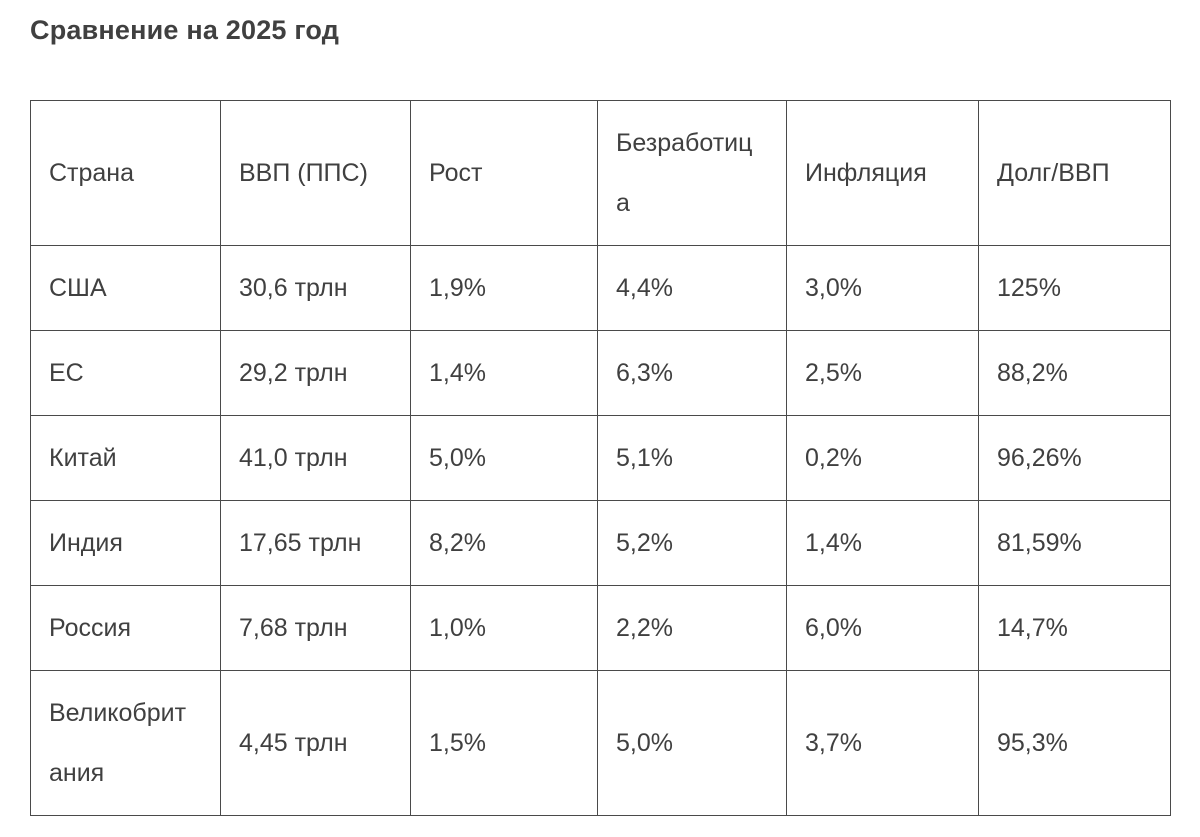 Image resolution: width=1200 pixels, height=837 pixels. What do you see at coordinates (504, 743) in the screenshot?
I see `cell-growth: 1,5%` at bounding box center [504, 743].